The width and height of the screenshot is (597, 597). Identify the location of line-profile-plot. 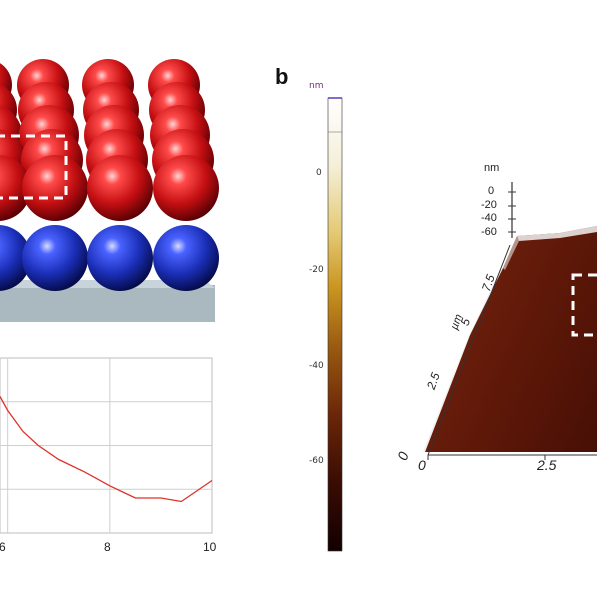
(106, 445).